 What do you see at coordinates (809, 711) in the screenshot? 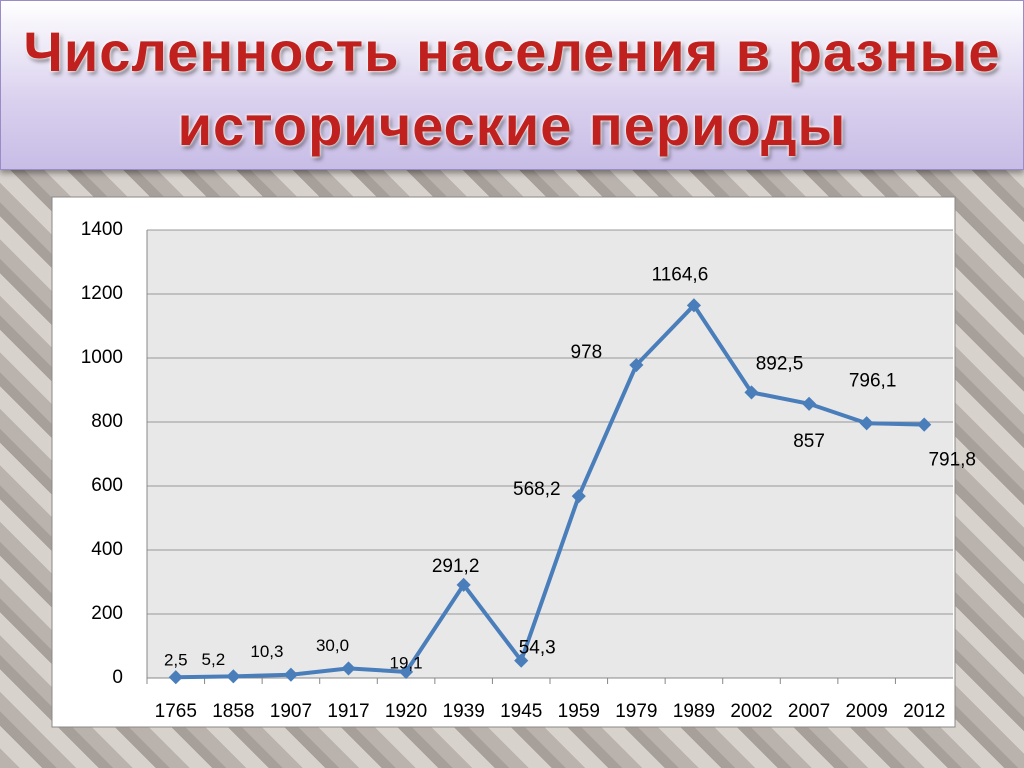
I see `x-tick-label: 2007` at bounding box center [809, 711].